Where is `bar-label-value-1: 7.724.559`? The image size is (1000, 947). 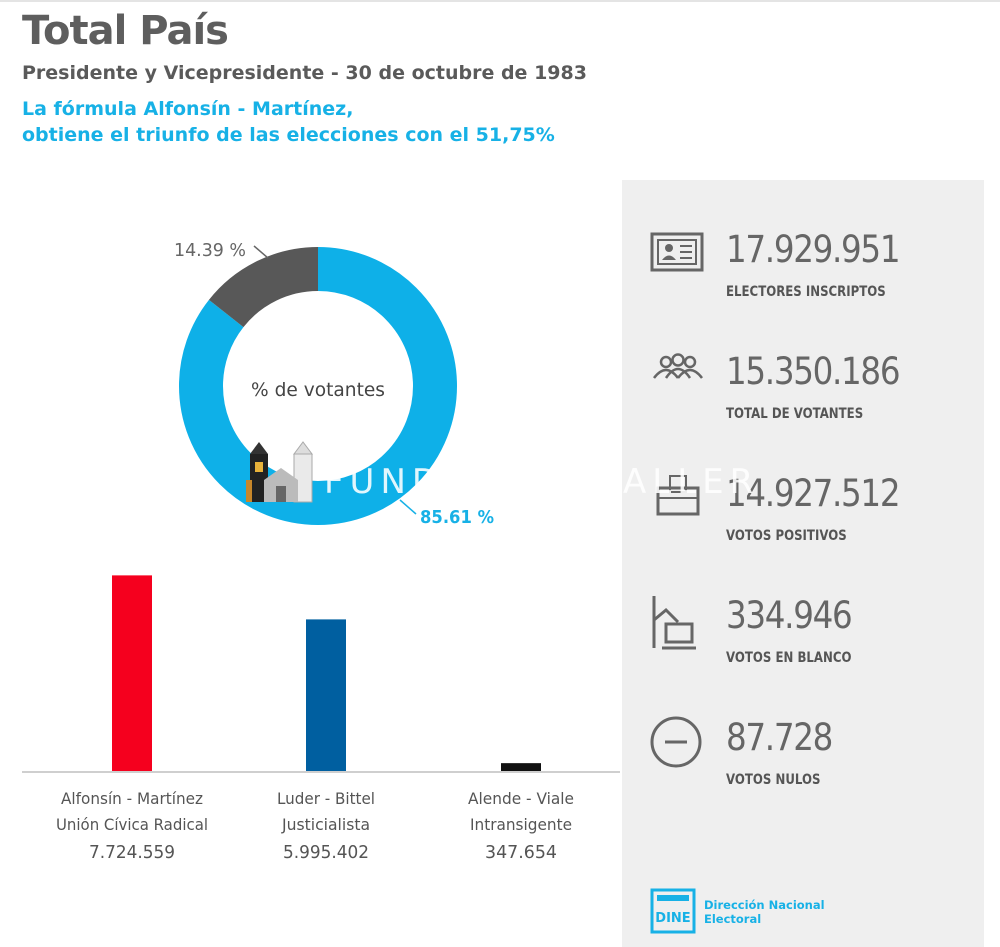 bar-label-value-1: 7.724.559 is located at coordinates (132, 852).